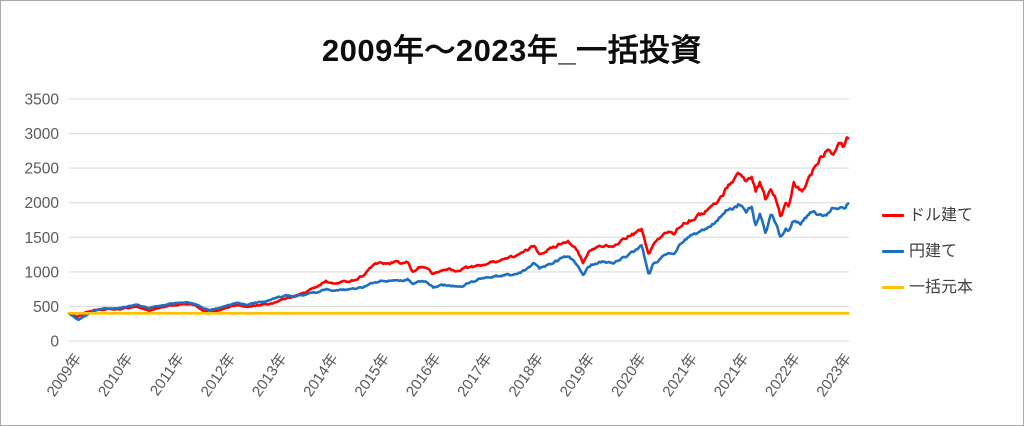 The image size is (1024, 426). What do you see at coordinates (219, 375) in the screenshot?
I see `x-tick-label: 2012年` at bounding box center [219, 375].